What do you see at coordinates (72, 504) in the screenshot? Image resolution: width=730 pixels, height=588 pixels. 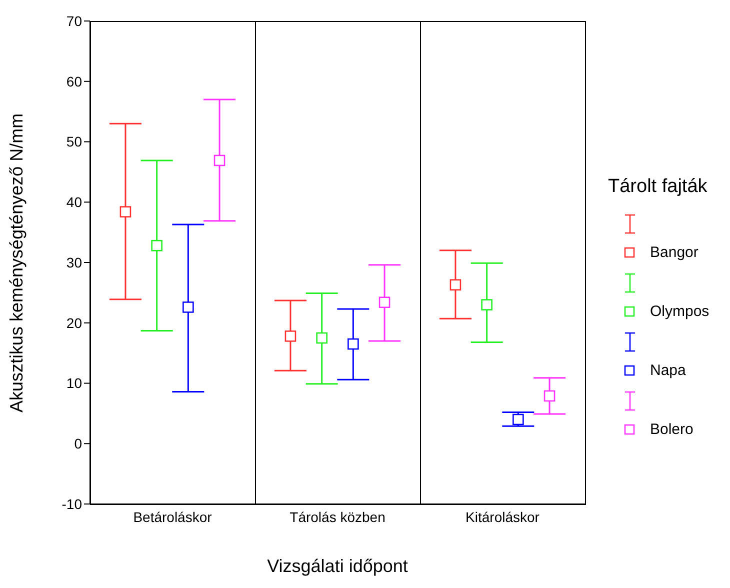 I see `y-tick-label: -10` at bounding box center [72, 504].